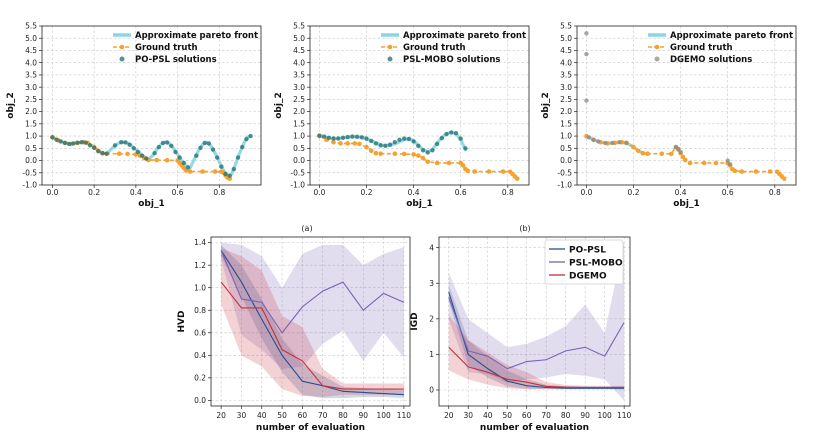 The height and width of the screenshot is (435, 830). I want to click on caption-b: (b), so click(524, 228).